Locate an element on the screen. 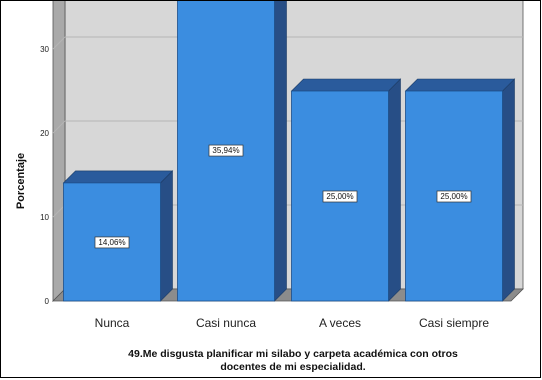 The image size is (542, 380). x-axis-title-line-2: docentes de mi especialidad. is located at coordinates (292, 367).